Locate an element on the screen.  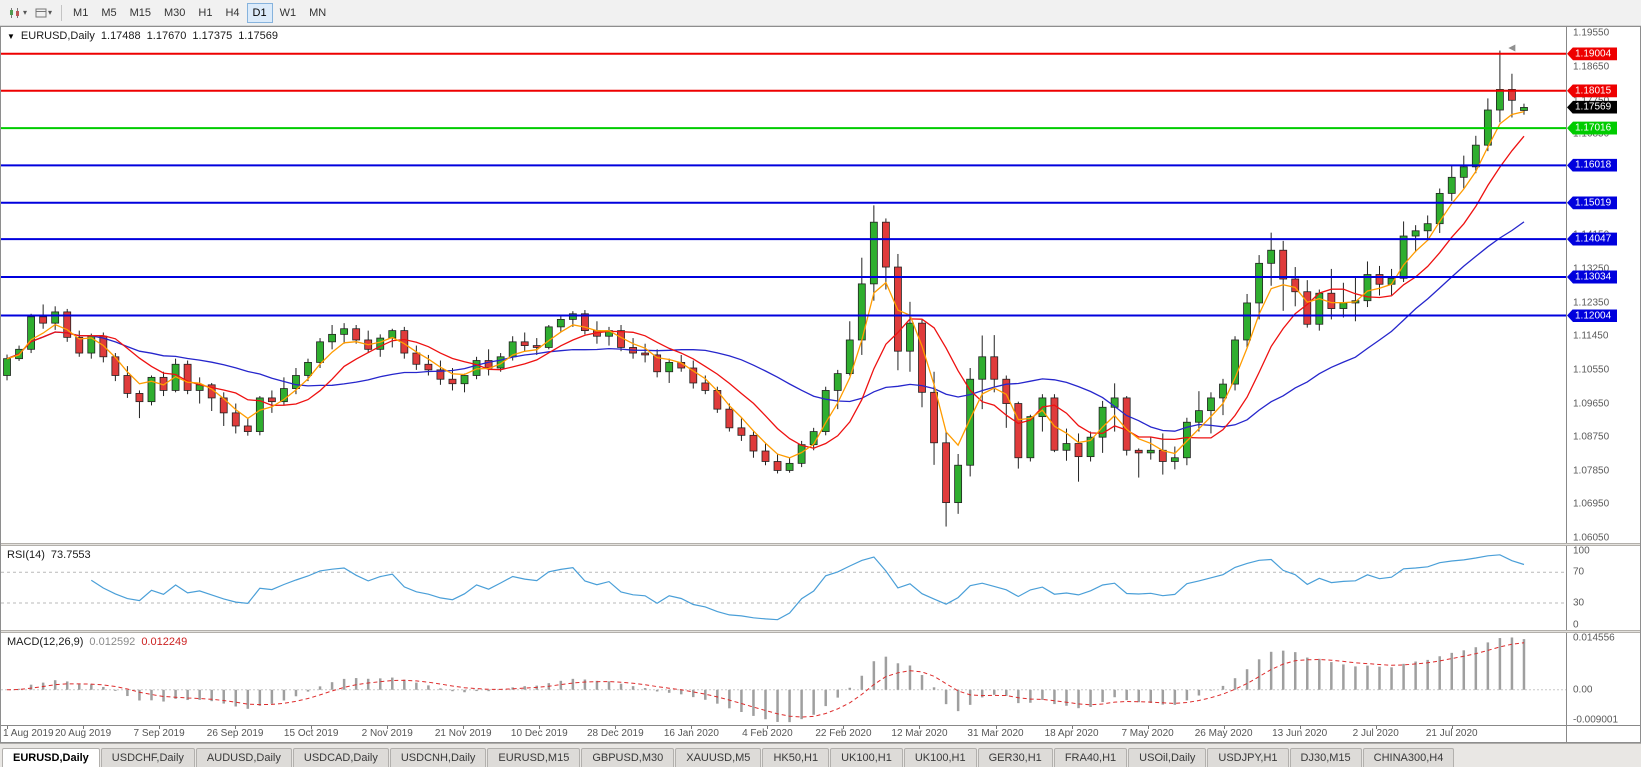
price-tick-label: 1.07850 is located at coordinates (1591, 471).